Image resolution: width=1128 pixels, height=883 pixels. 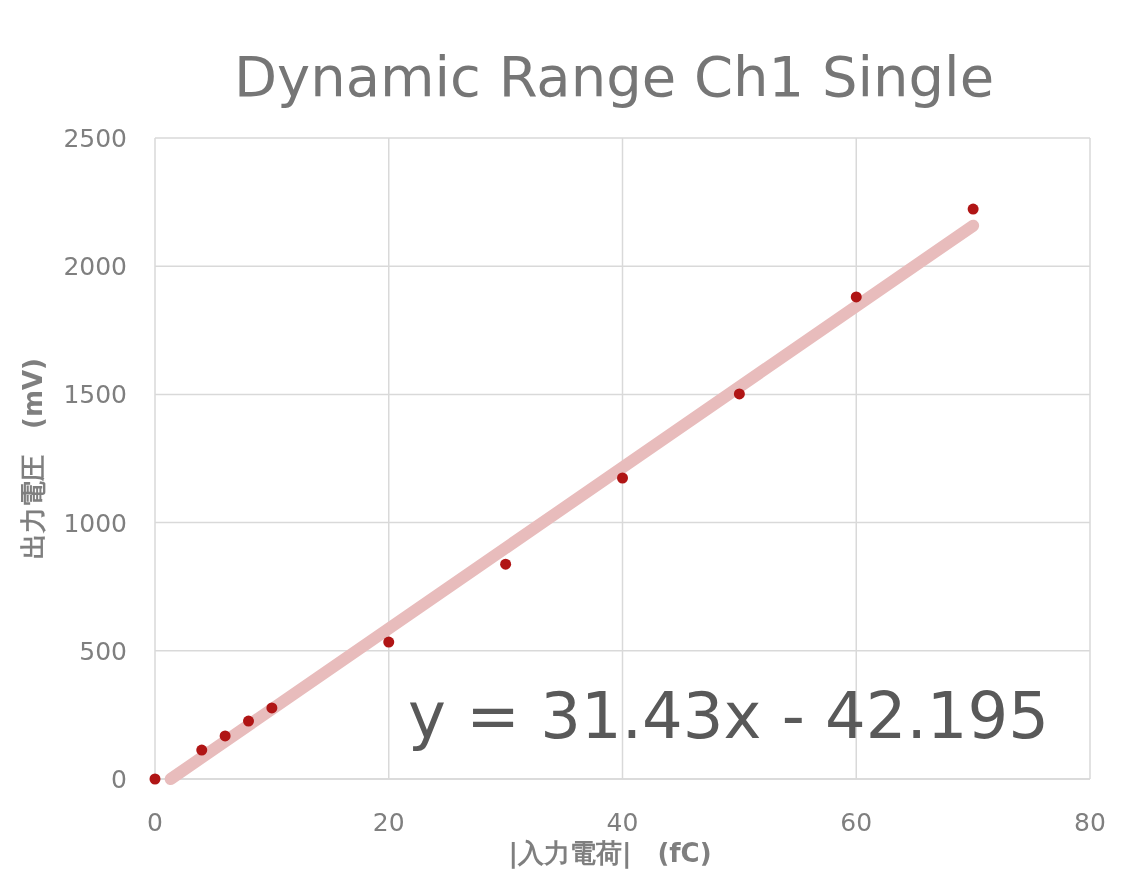 What do you see at coordinates (622, 822) in the screenshot?
I see `x-tick-label: 40` at bounding box center [622, 822].